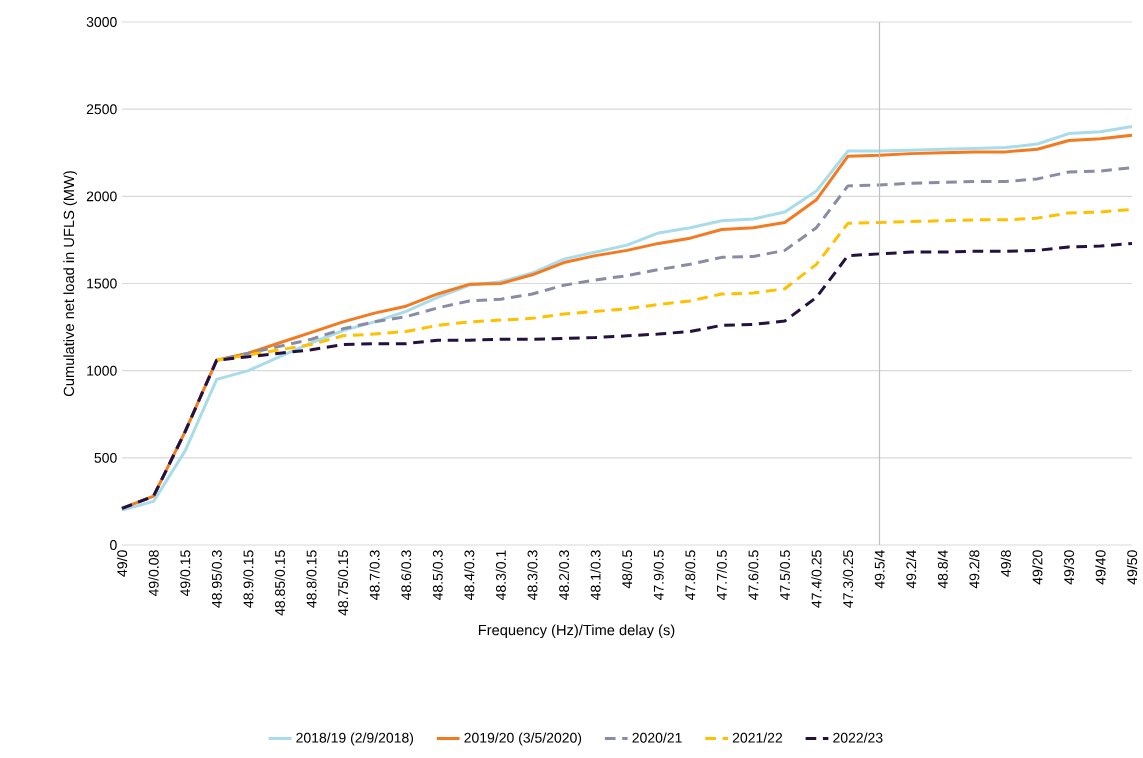 This screenshot has width=1143, height=758. Describe the element at coordinates (595, 575) in the screenshot. I see `x-tick-label: 48.1/0.3` at that location.